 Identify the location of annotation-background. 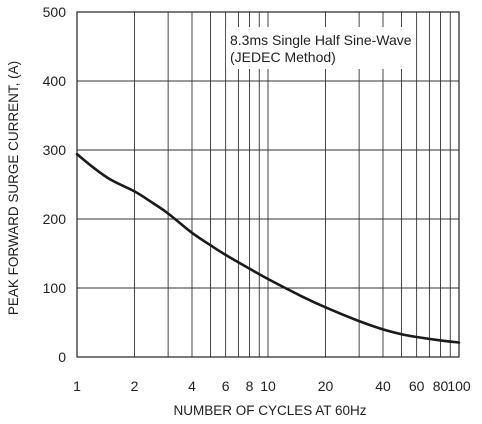
(321, 48).